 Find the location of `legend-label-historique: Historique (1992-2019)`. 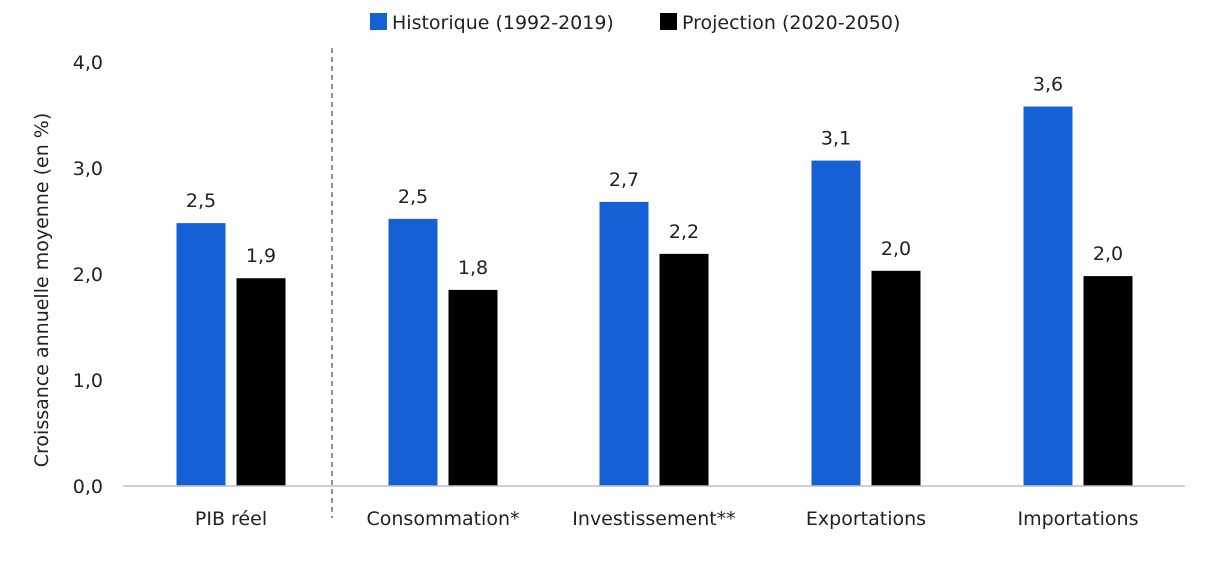

legend-label-historique: Historique (1992-2019) is located at coordinates (503, 23).